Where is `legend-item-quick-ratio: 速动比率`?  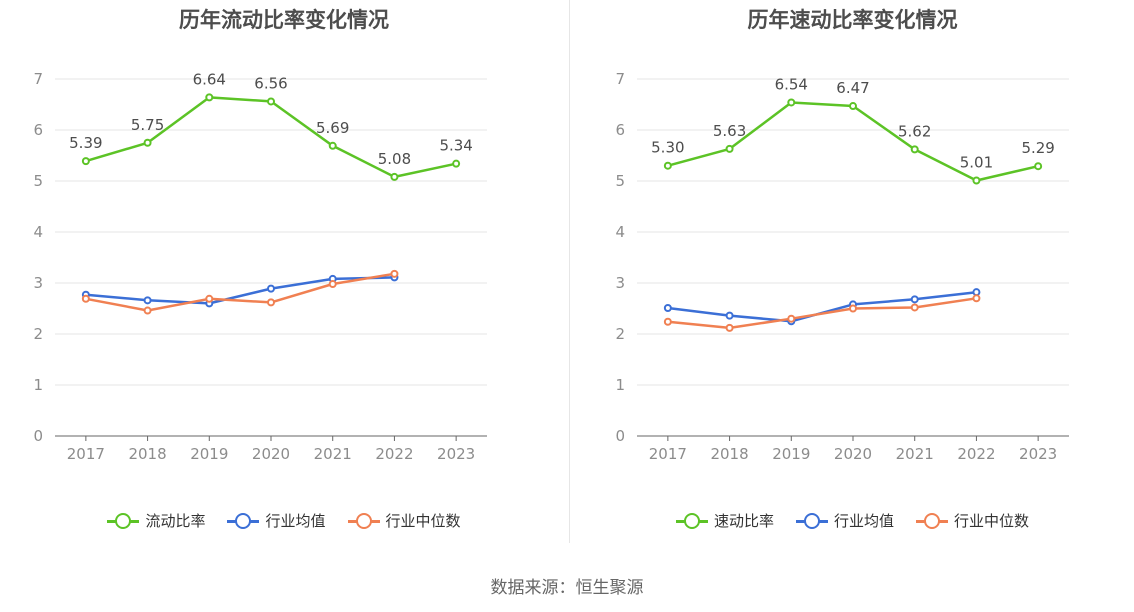 legend-item-quick-ratio: 速动比率 is located at coordinates (724, 520).